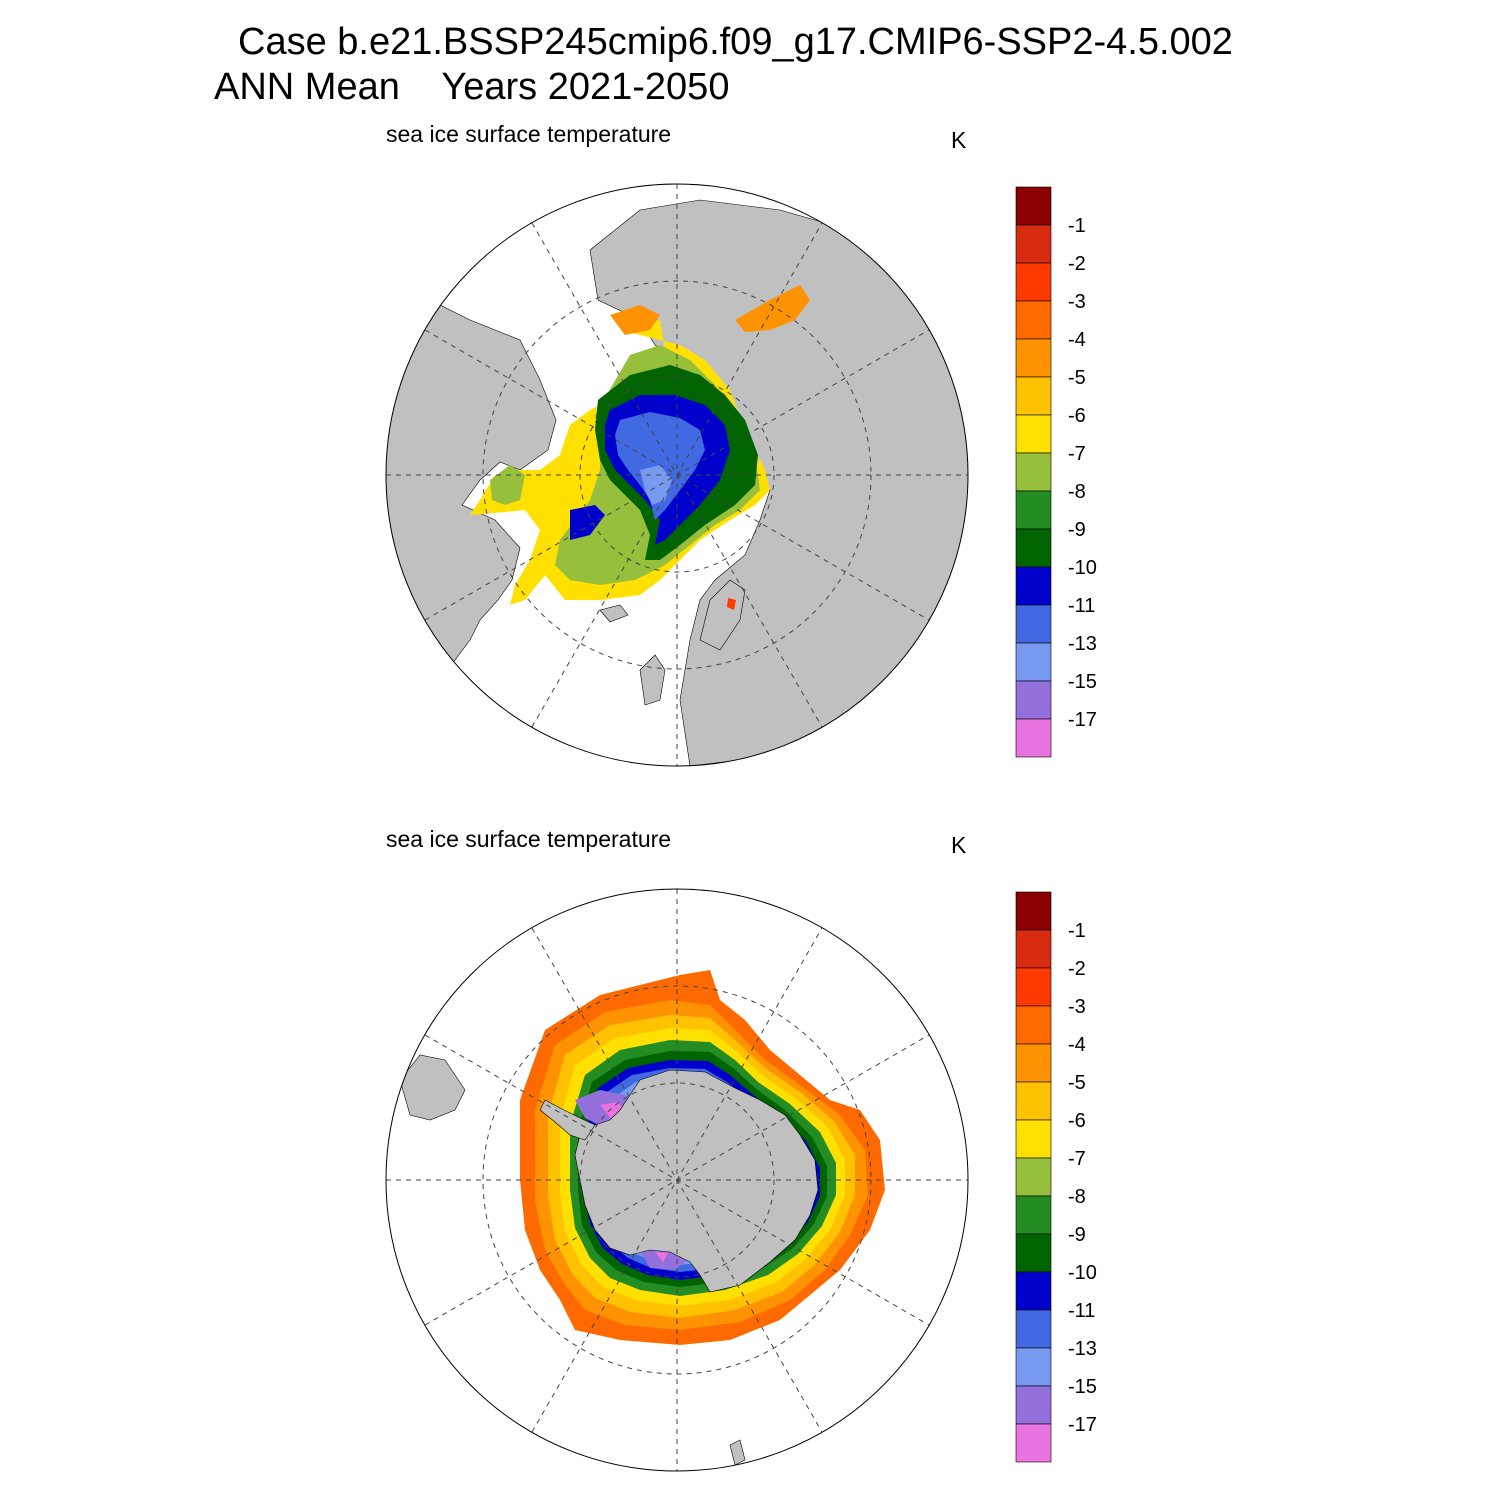 Image resolution: width=1500 pixels, height=1500 pixels. I want to click on north-units-label: K, so click(959, 140).